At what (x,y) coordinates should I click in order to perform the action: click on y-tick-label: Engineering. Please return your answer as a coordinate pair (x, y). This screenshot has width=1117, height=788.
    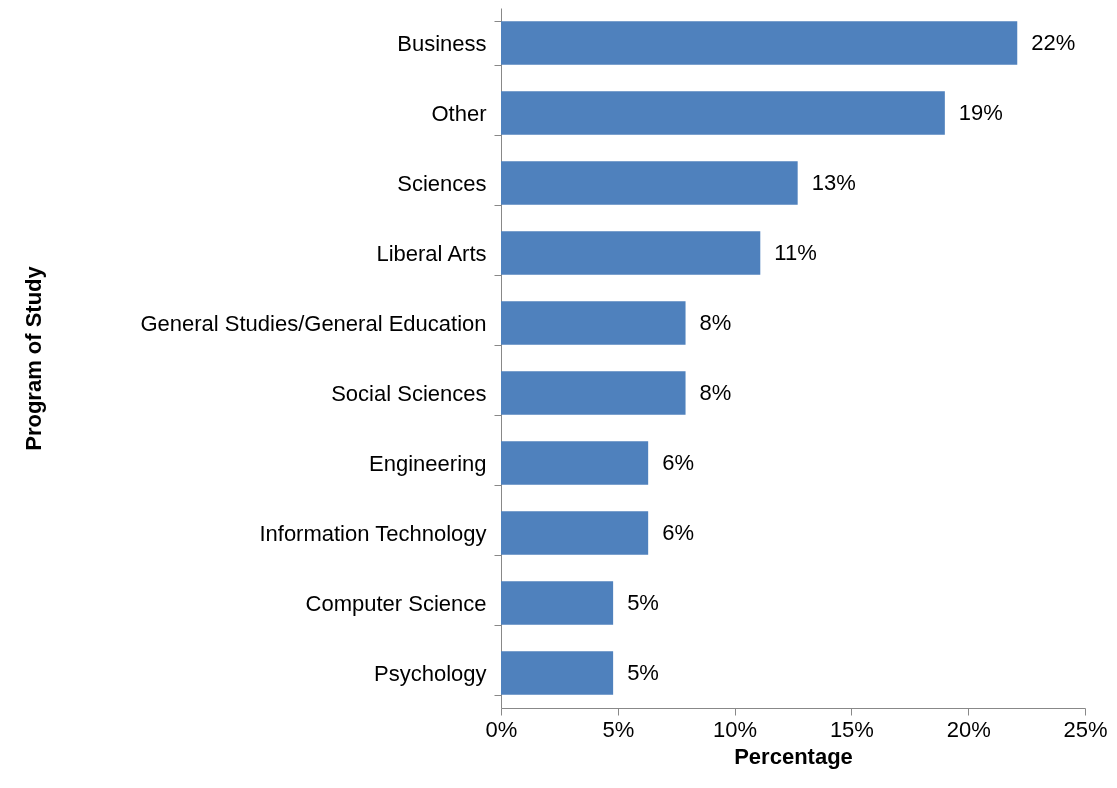
    Looking at the image, I should click on (428, 463).